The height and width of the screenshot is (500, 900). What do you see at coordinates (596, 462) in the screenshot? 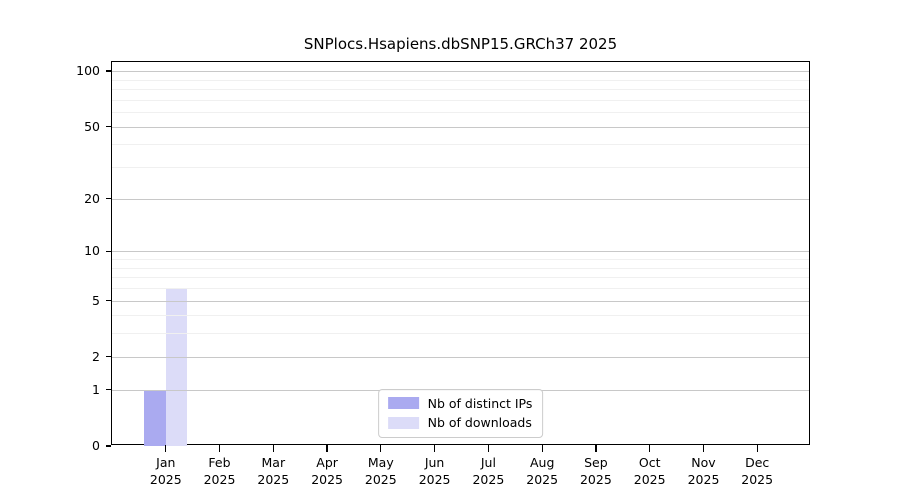
I see `x-tick-label-line: Sep` at bounding box center [596, 462].